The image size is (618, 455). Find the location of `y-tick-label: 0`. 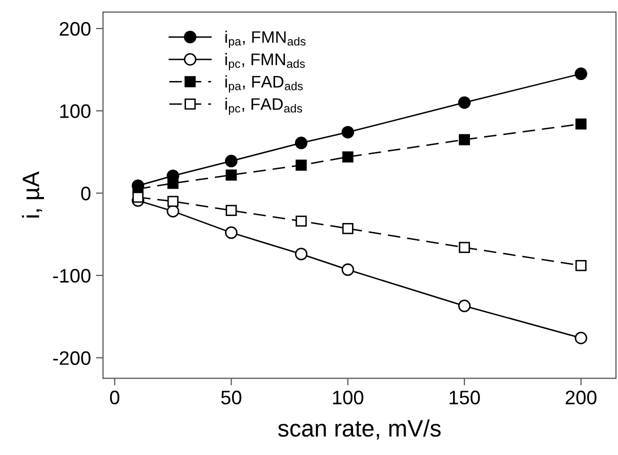

y-tick-label: 0 is located at coordinates (85, 193).